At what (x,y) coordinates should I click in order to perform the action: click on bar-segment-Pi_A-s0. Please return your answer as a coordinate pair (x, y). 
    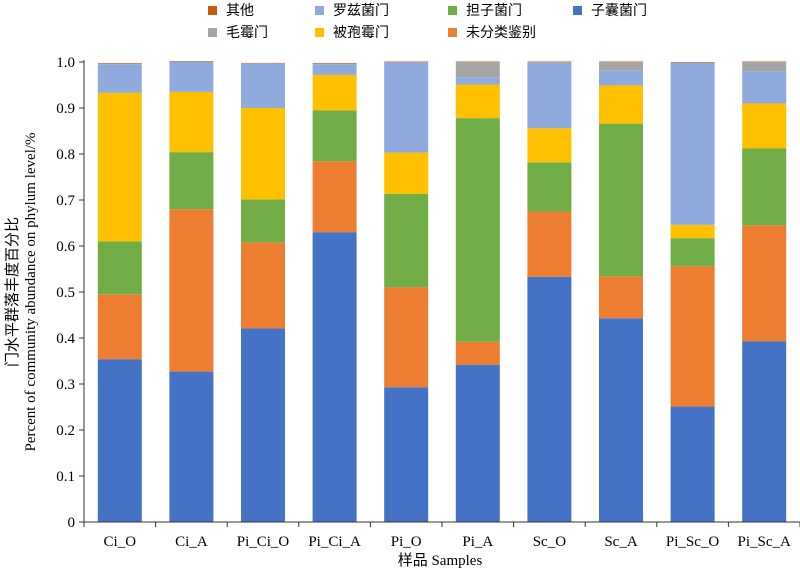
    Looking at the image, I should click on (477, 443).